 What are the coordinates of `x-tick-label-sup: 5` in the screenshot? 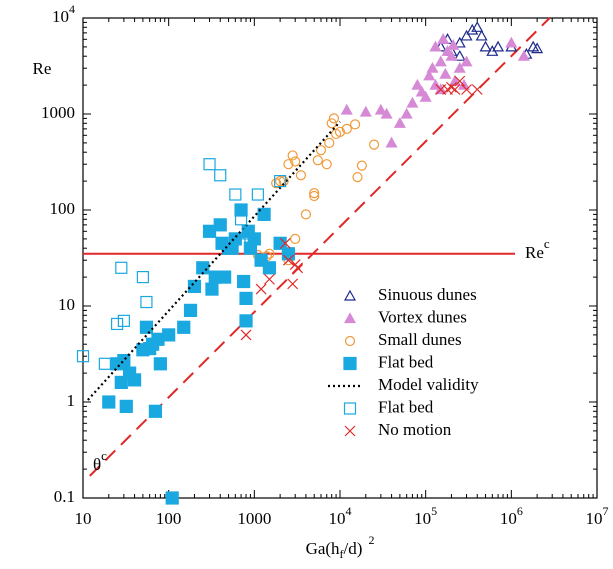 It's located at (434, 511).